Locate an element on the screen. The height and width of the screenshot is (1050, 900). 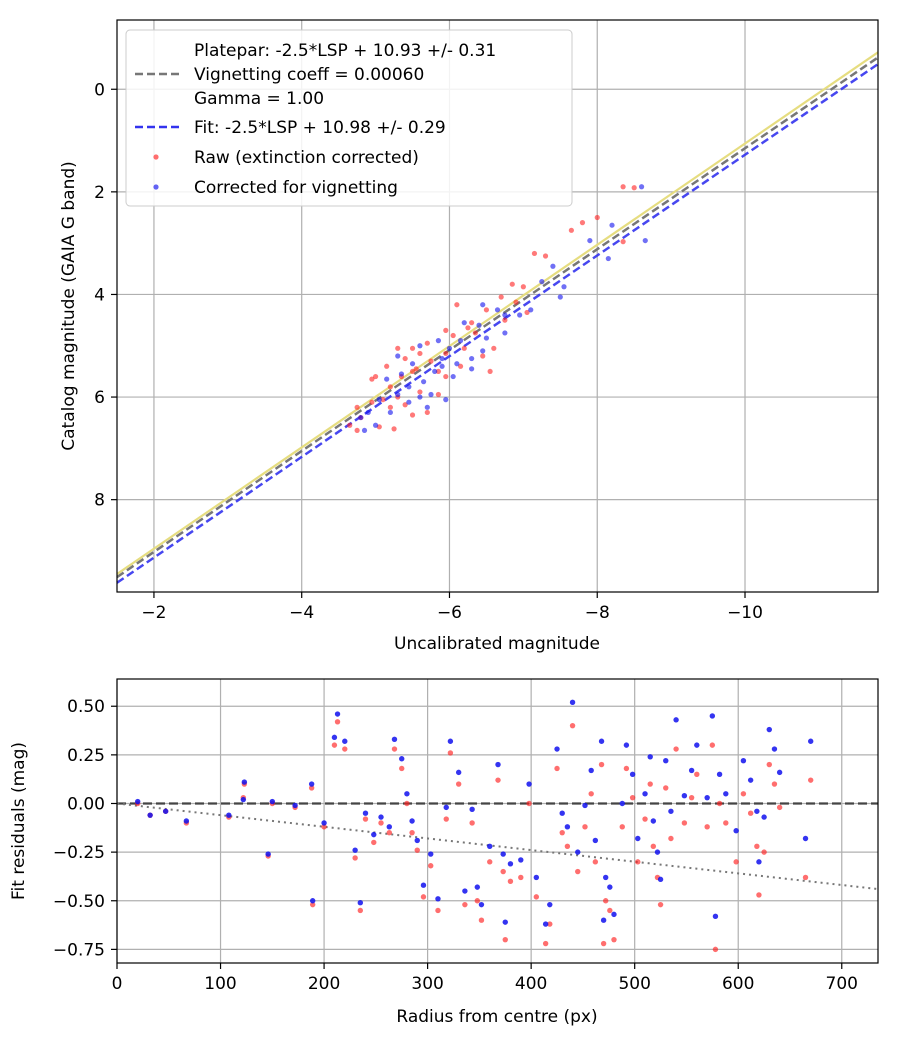
plot2-xtick-label: 100 is located at coordinates (220, 984).